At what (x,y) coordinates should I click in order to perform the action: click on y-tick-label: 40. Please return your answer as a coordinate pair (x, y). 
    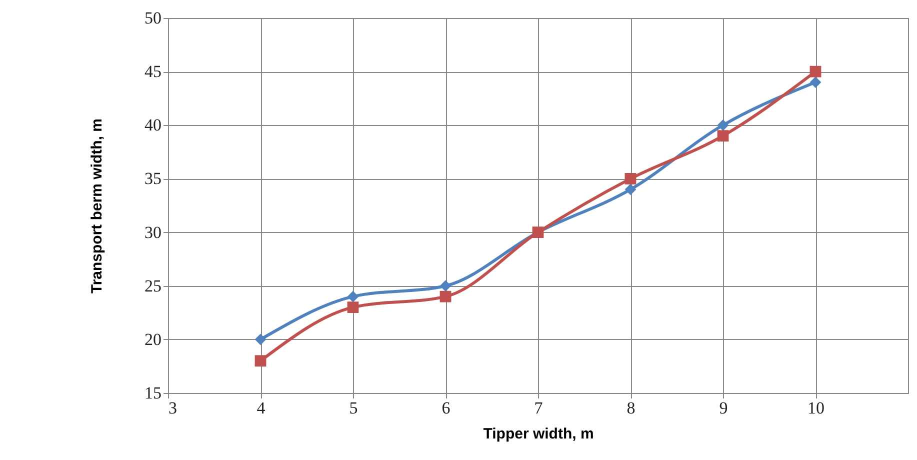
    Looking at the image, I should click on (153, 125).